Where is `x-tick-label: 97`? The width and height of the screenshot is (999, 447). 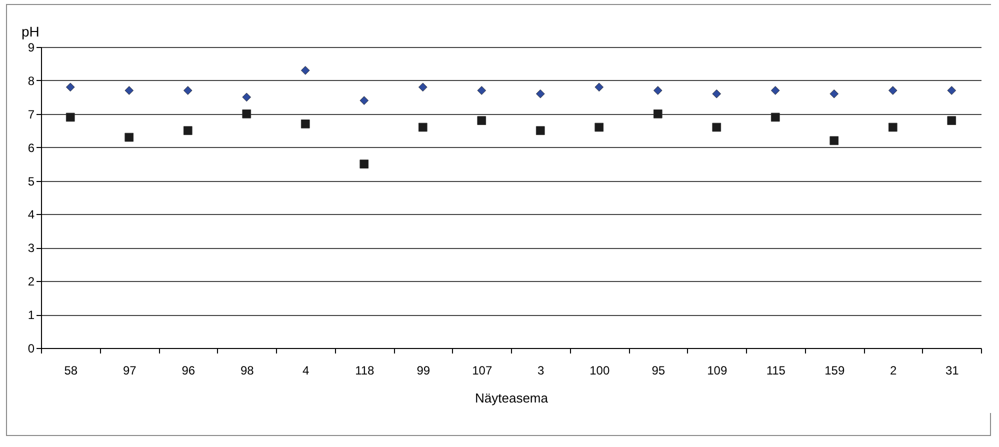
x-tick-label: 97 is located at coordinates (129, 371).